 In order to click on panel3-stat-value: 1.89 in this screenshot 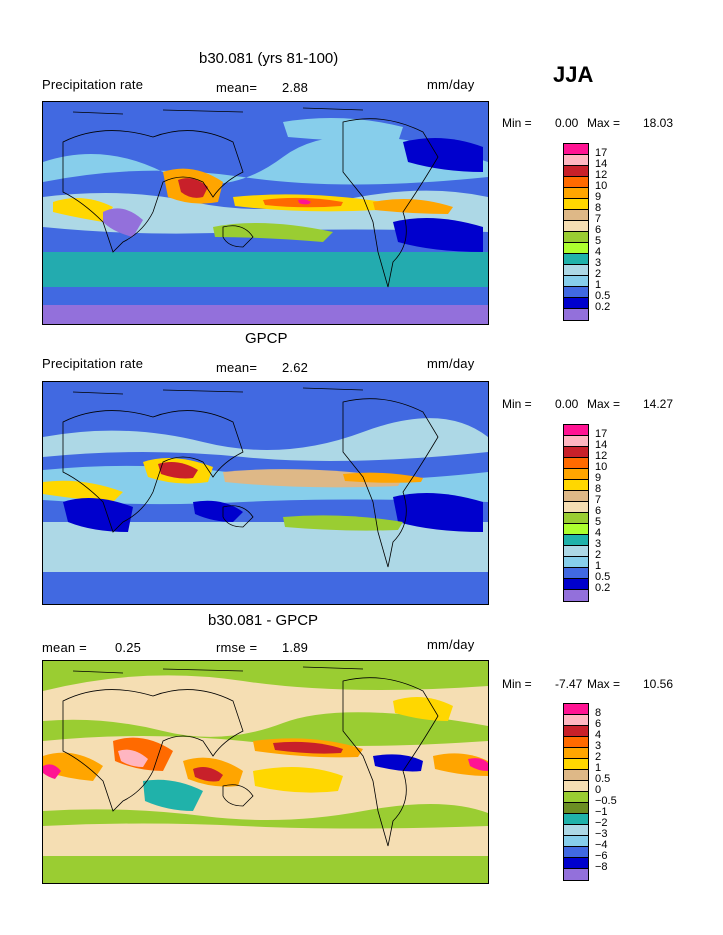, I will do `click(295, 647)`.